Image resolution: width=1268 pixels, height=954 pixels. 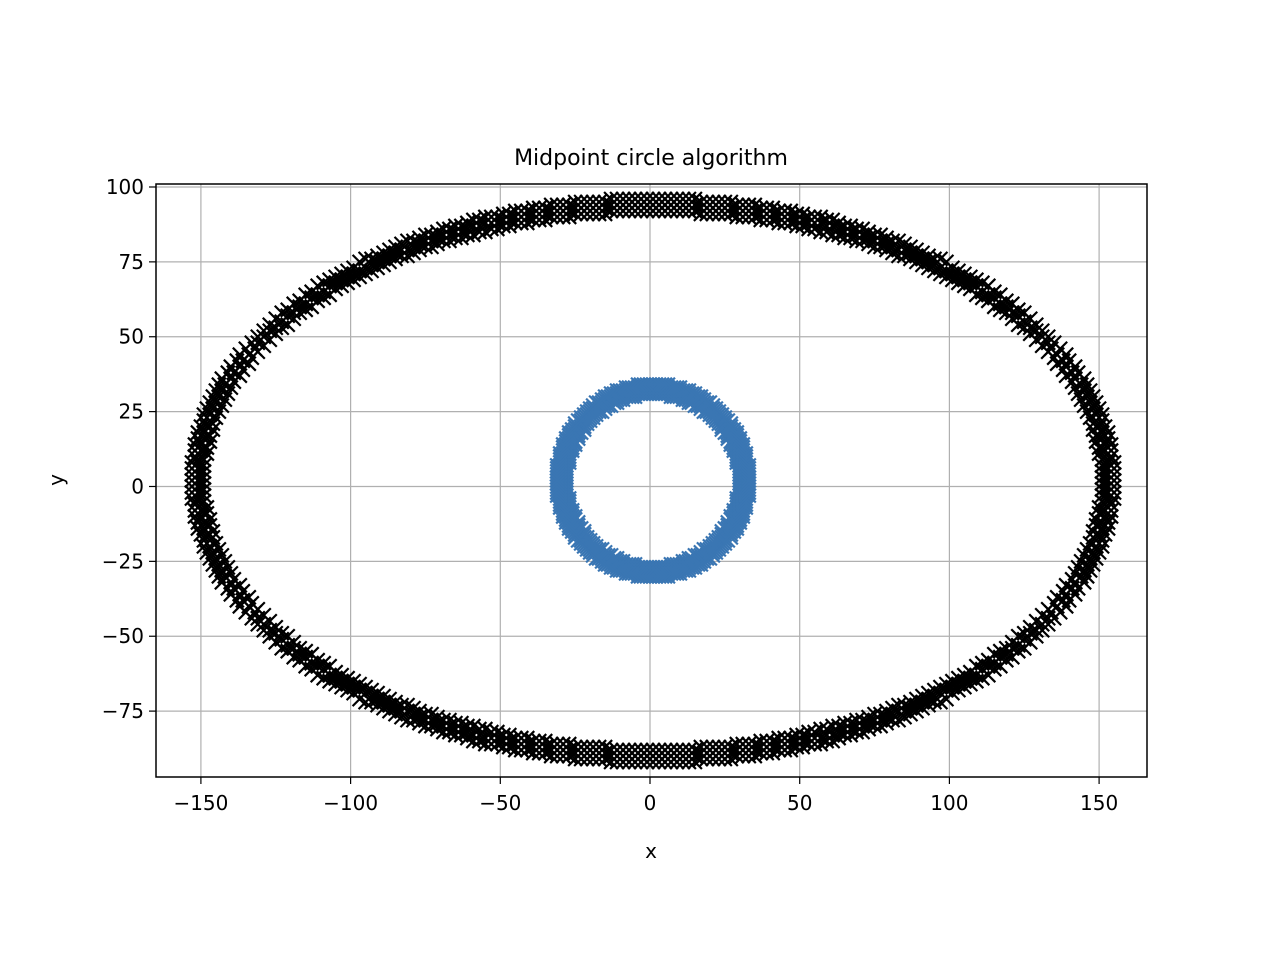 What do you see at coordinates (350, 803) in the screenshot?
I see `x-tick-label: −100` at bounding box center [350, 803].